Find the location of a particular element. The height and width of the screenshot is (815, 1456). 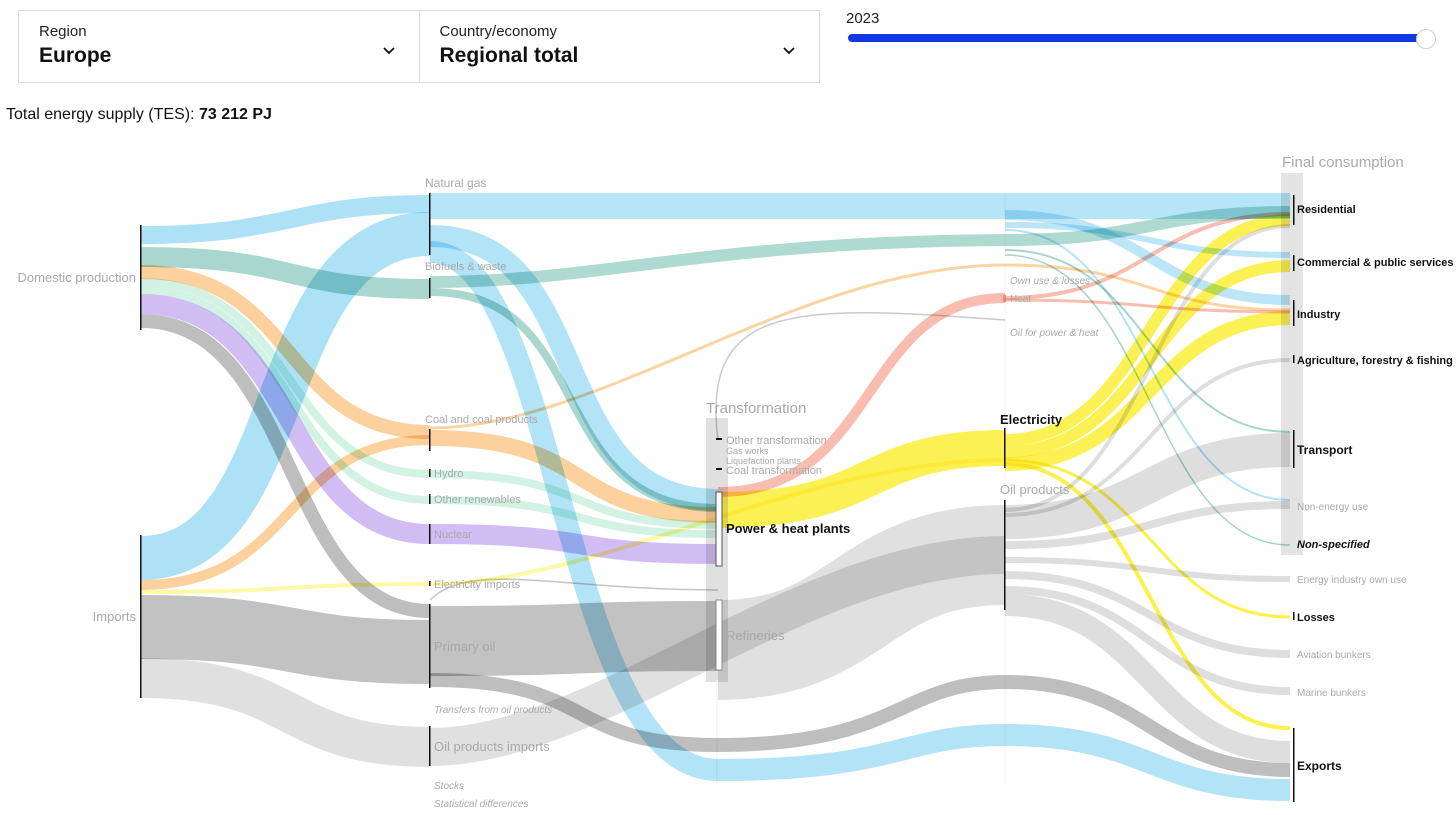

label-domestic-production: Domestic production is located at coordinates (77, 277).